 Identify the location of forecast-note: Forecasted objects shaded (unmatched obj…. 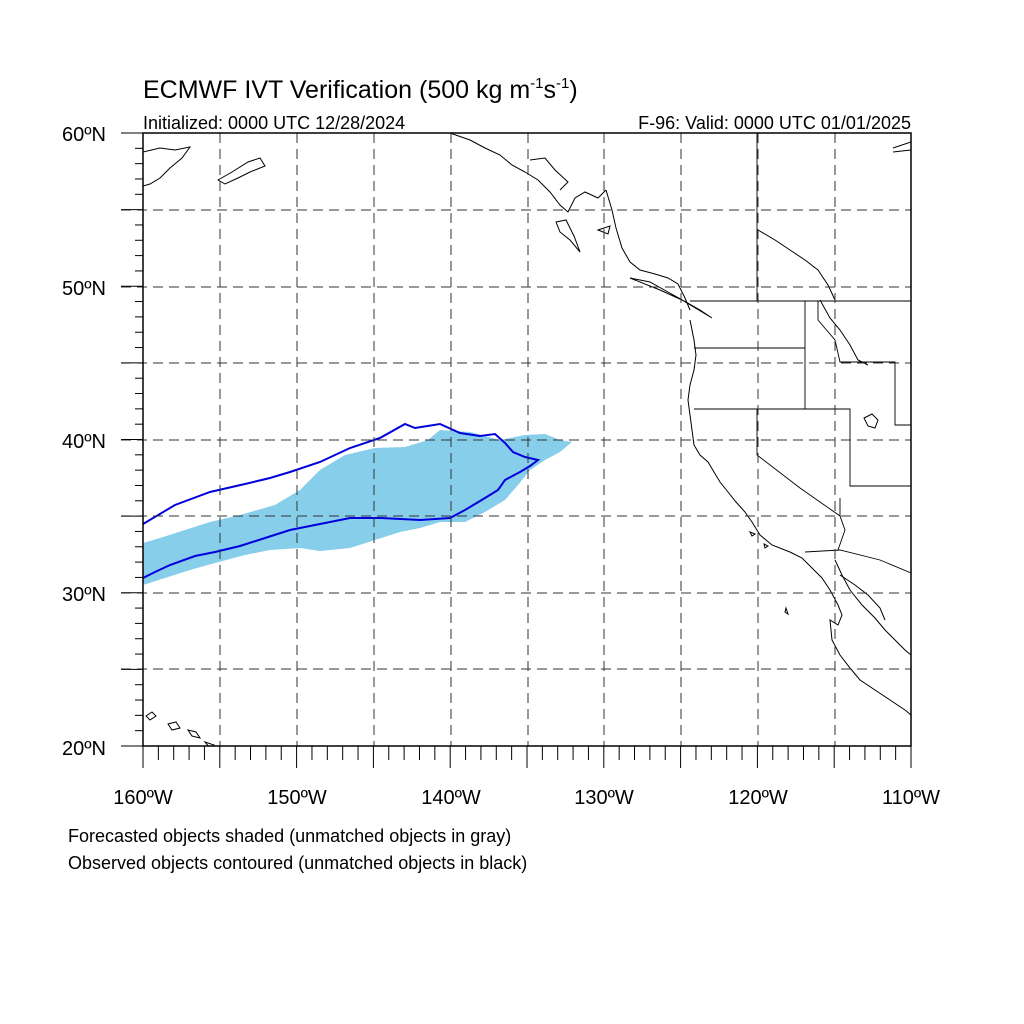
(289, 836).